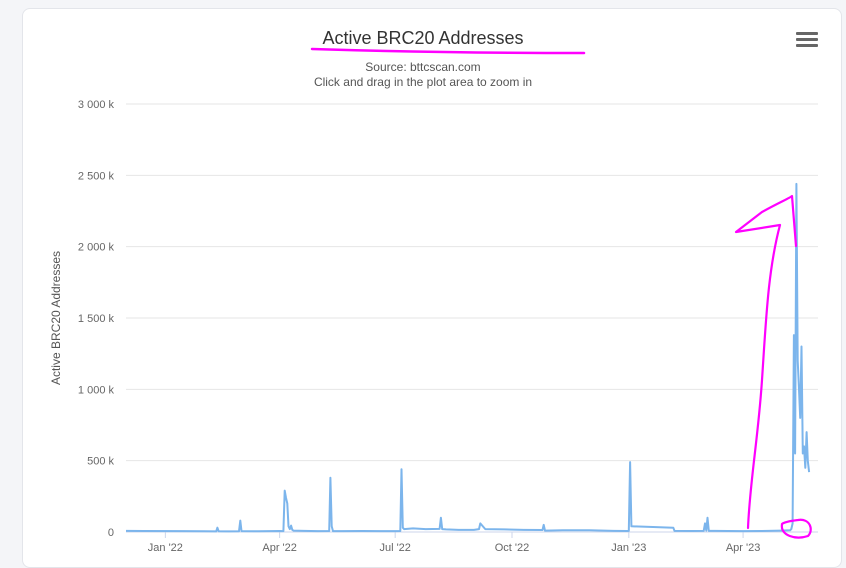 Image resolution: width=846 pixels, height=568 pixels. I want to click on x-tick-label: Apr '22, so click(279, 548).